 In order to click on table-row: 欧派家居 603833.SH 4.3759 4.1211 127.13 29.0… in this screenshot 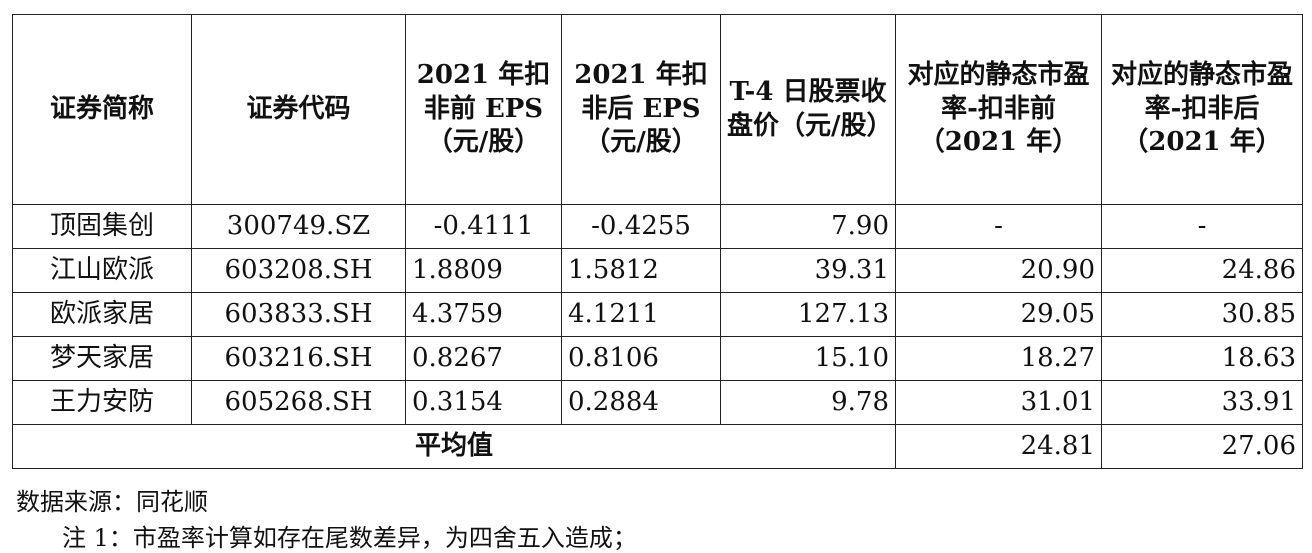, I will do `click(657, 314)`.